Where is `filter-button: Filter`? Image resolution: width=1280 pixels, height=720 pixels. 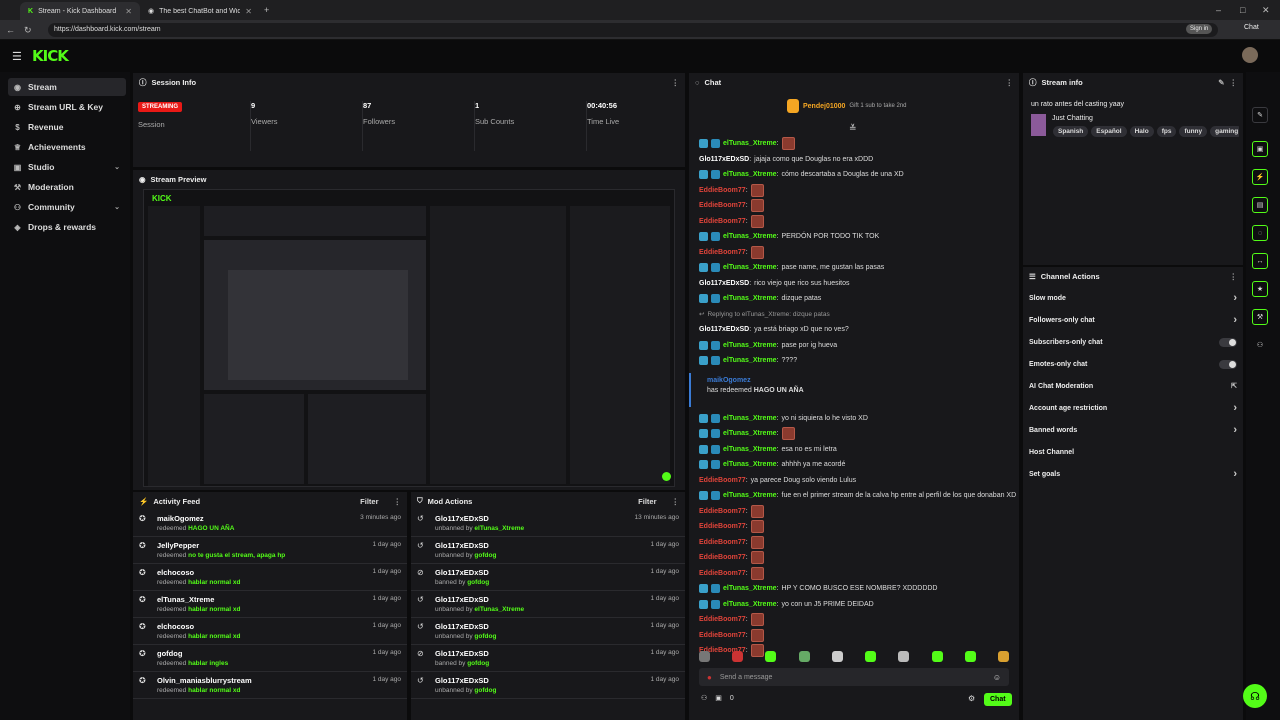
filter-button: Filter is located at coordinates (369, 501).